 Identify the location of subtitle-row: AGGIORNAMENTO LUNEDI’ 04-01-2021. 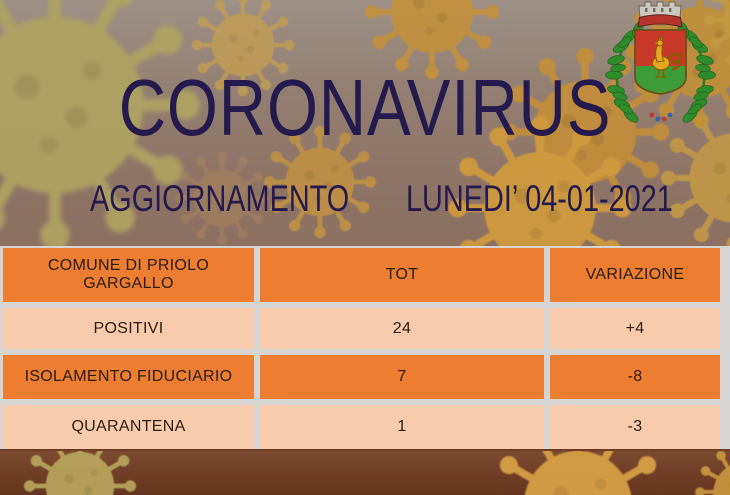
(365, 198).